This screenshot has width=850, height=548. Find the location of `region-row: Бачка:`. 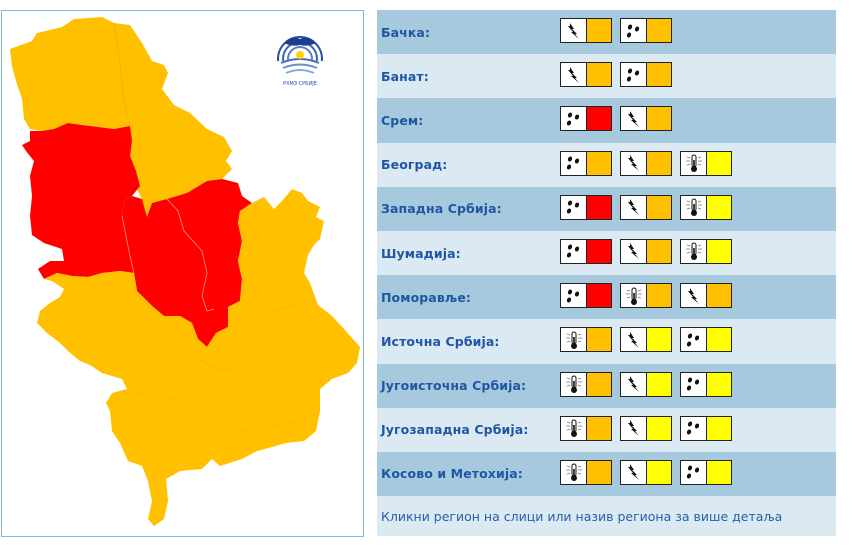

region-row: Бачка: is located at coordinates (606, 32).